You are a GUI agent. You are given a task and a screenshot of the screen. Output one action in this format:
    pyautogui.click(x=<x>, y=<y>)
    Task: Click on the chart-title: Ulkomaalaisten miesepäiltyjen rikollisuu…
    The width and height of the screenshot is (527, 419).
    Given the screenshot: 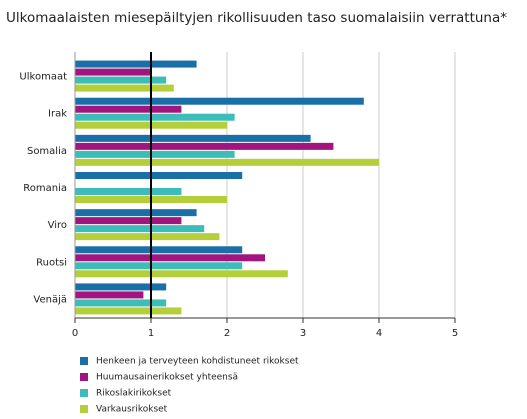 What is the action you would take?
    pyautogui.click(x=256, y=18)
    